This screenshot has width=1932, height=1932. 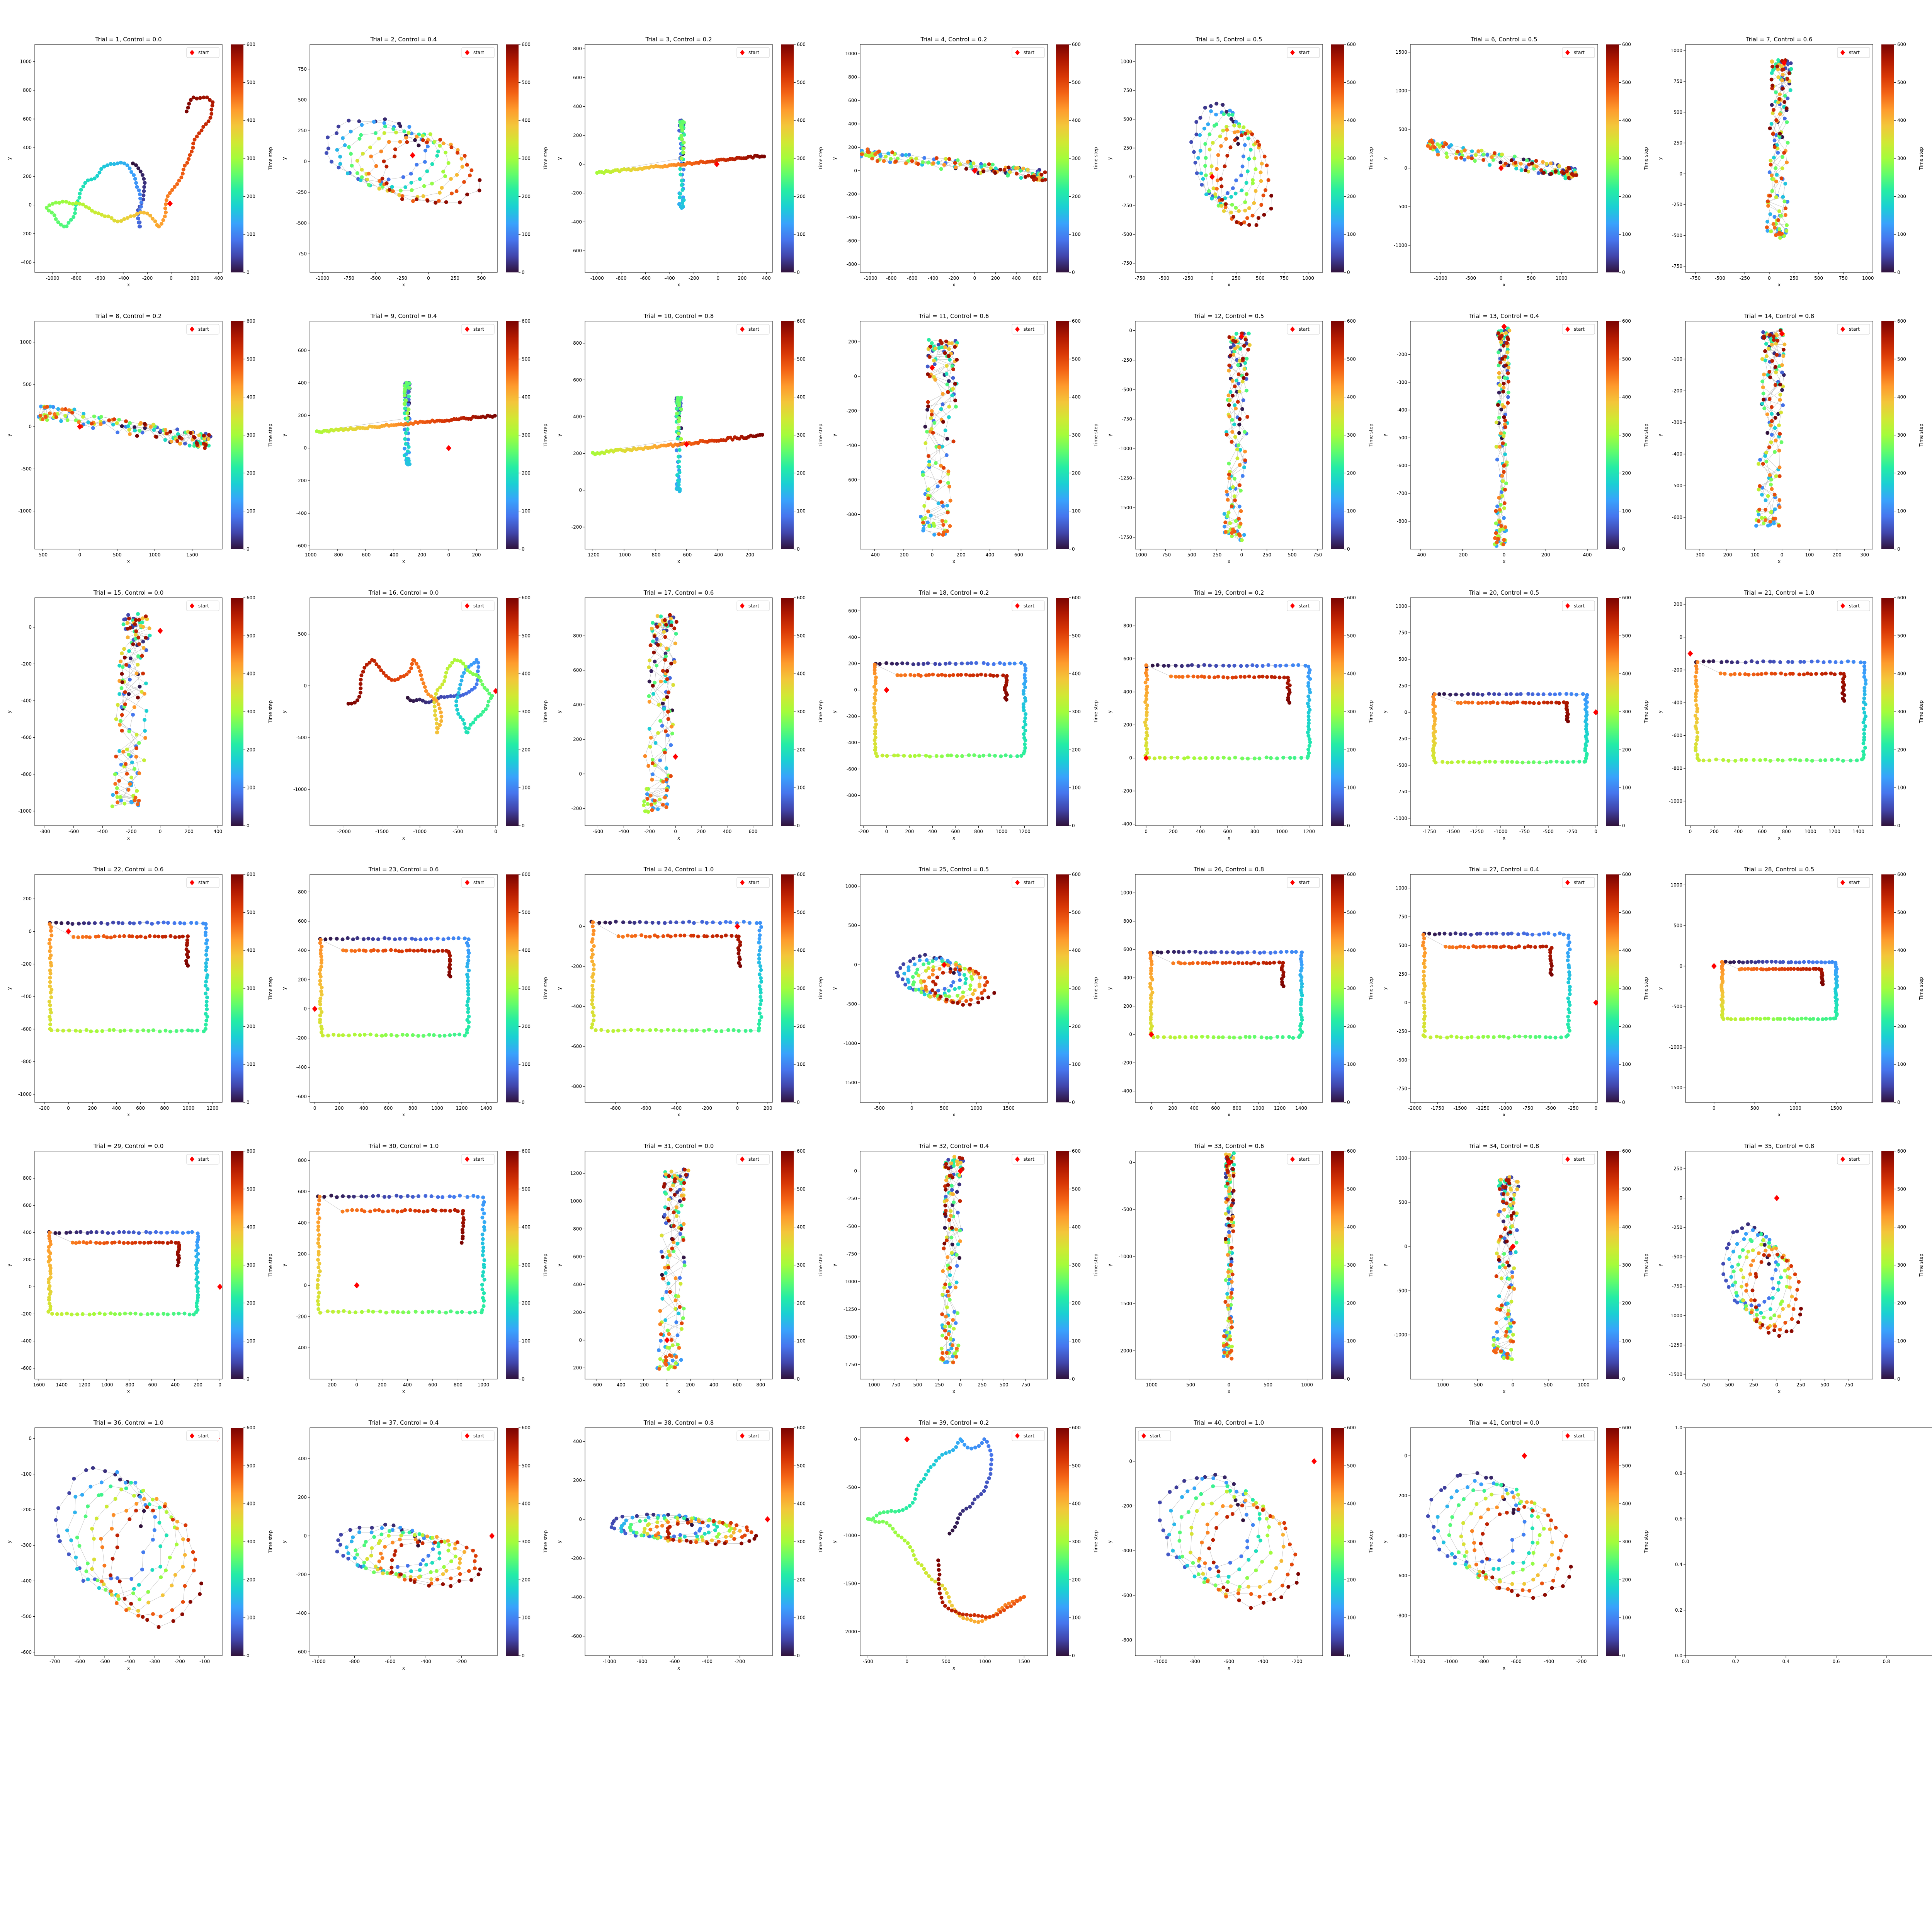 What do you see at coordinates (978, 832) in the screenshot?
I see `x-tick-label: 800` at bounding box center [978, 832].